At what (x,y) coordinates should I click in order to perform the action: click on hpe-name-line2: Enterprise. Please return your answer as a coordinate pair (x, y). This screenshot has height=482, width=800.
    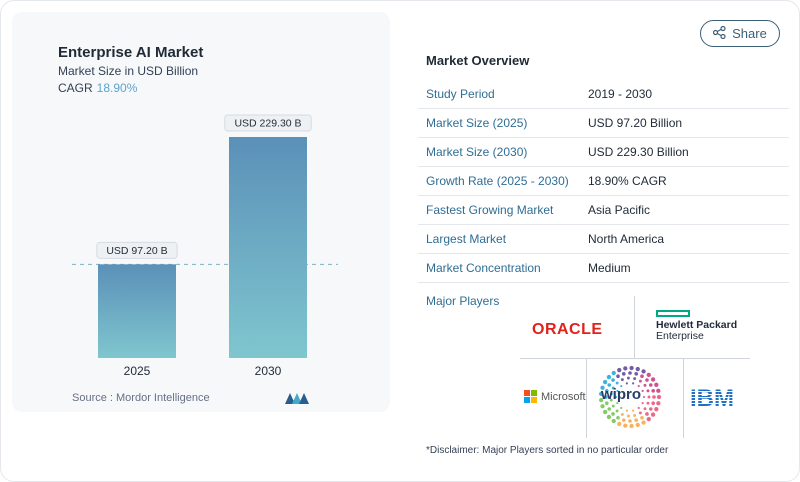
    Looking at the image, I should click on (680, 336).